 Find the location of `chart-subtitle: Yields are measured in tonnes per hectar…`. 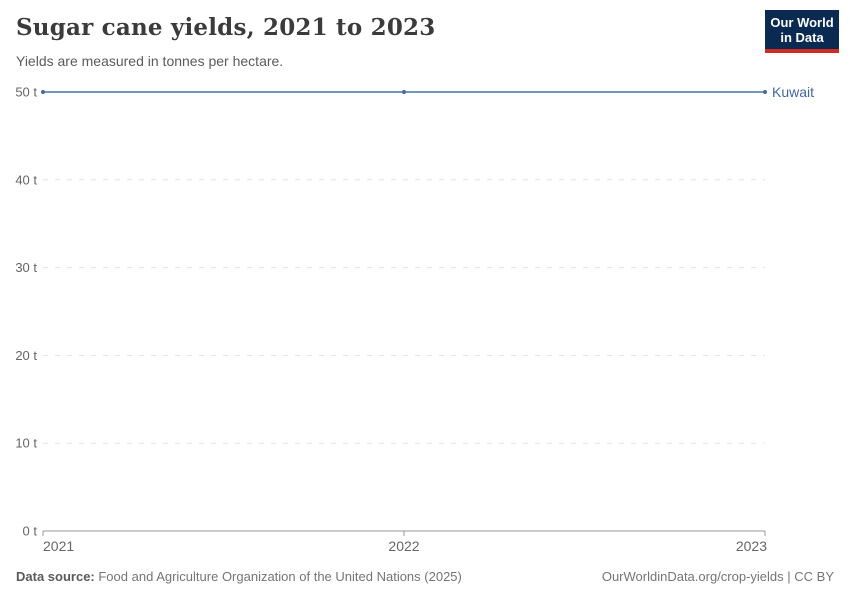

chart-subtitle: Yields are measured in tonnes per hectar… is located at coordinates (150, 61).